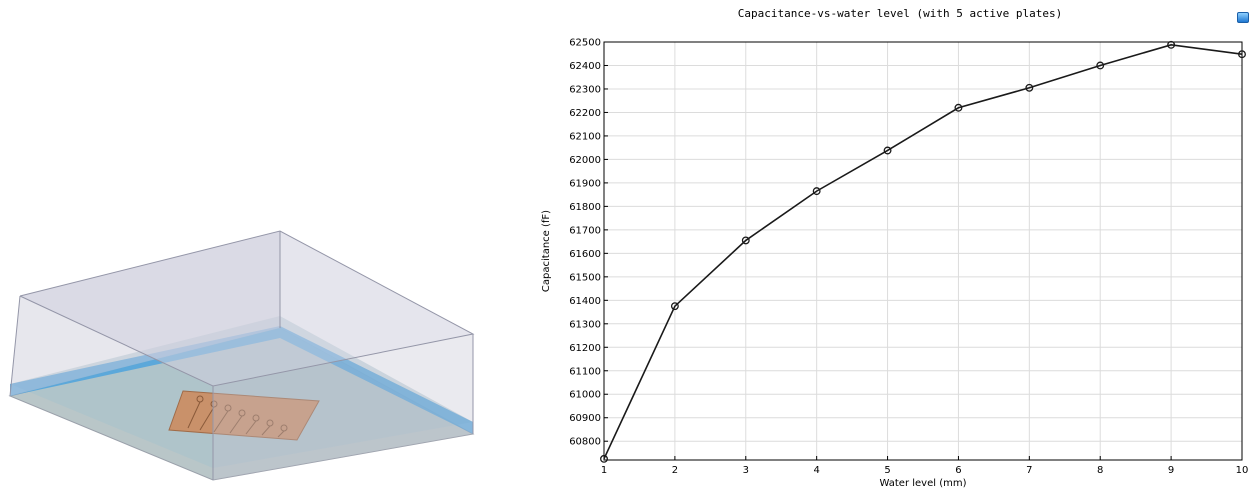 Image resolution: width=1254 pixels, height=490 pixels. I want to click on y-tick-label: 61200, so click(585, 348).